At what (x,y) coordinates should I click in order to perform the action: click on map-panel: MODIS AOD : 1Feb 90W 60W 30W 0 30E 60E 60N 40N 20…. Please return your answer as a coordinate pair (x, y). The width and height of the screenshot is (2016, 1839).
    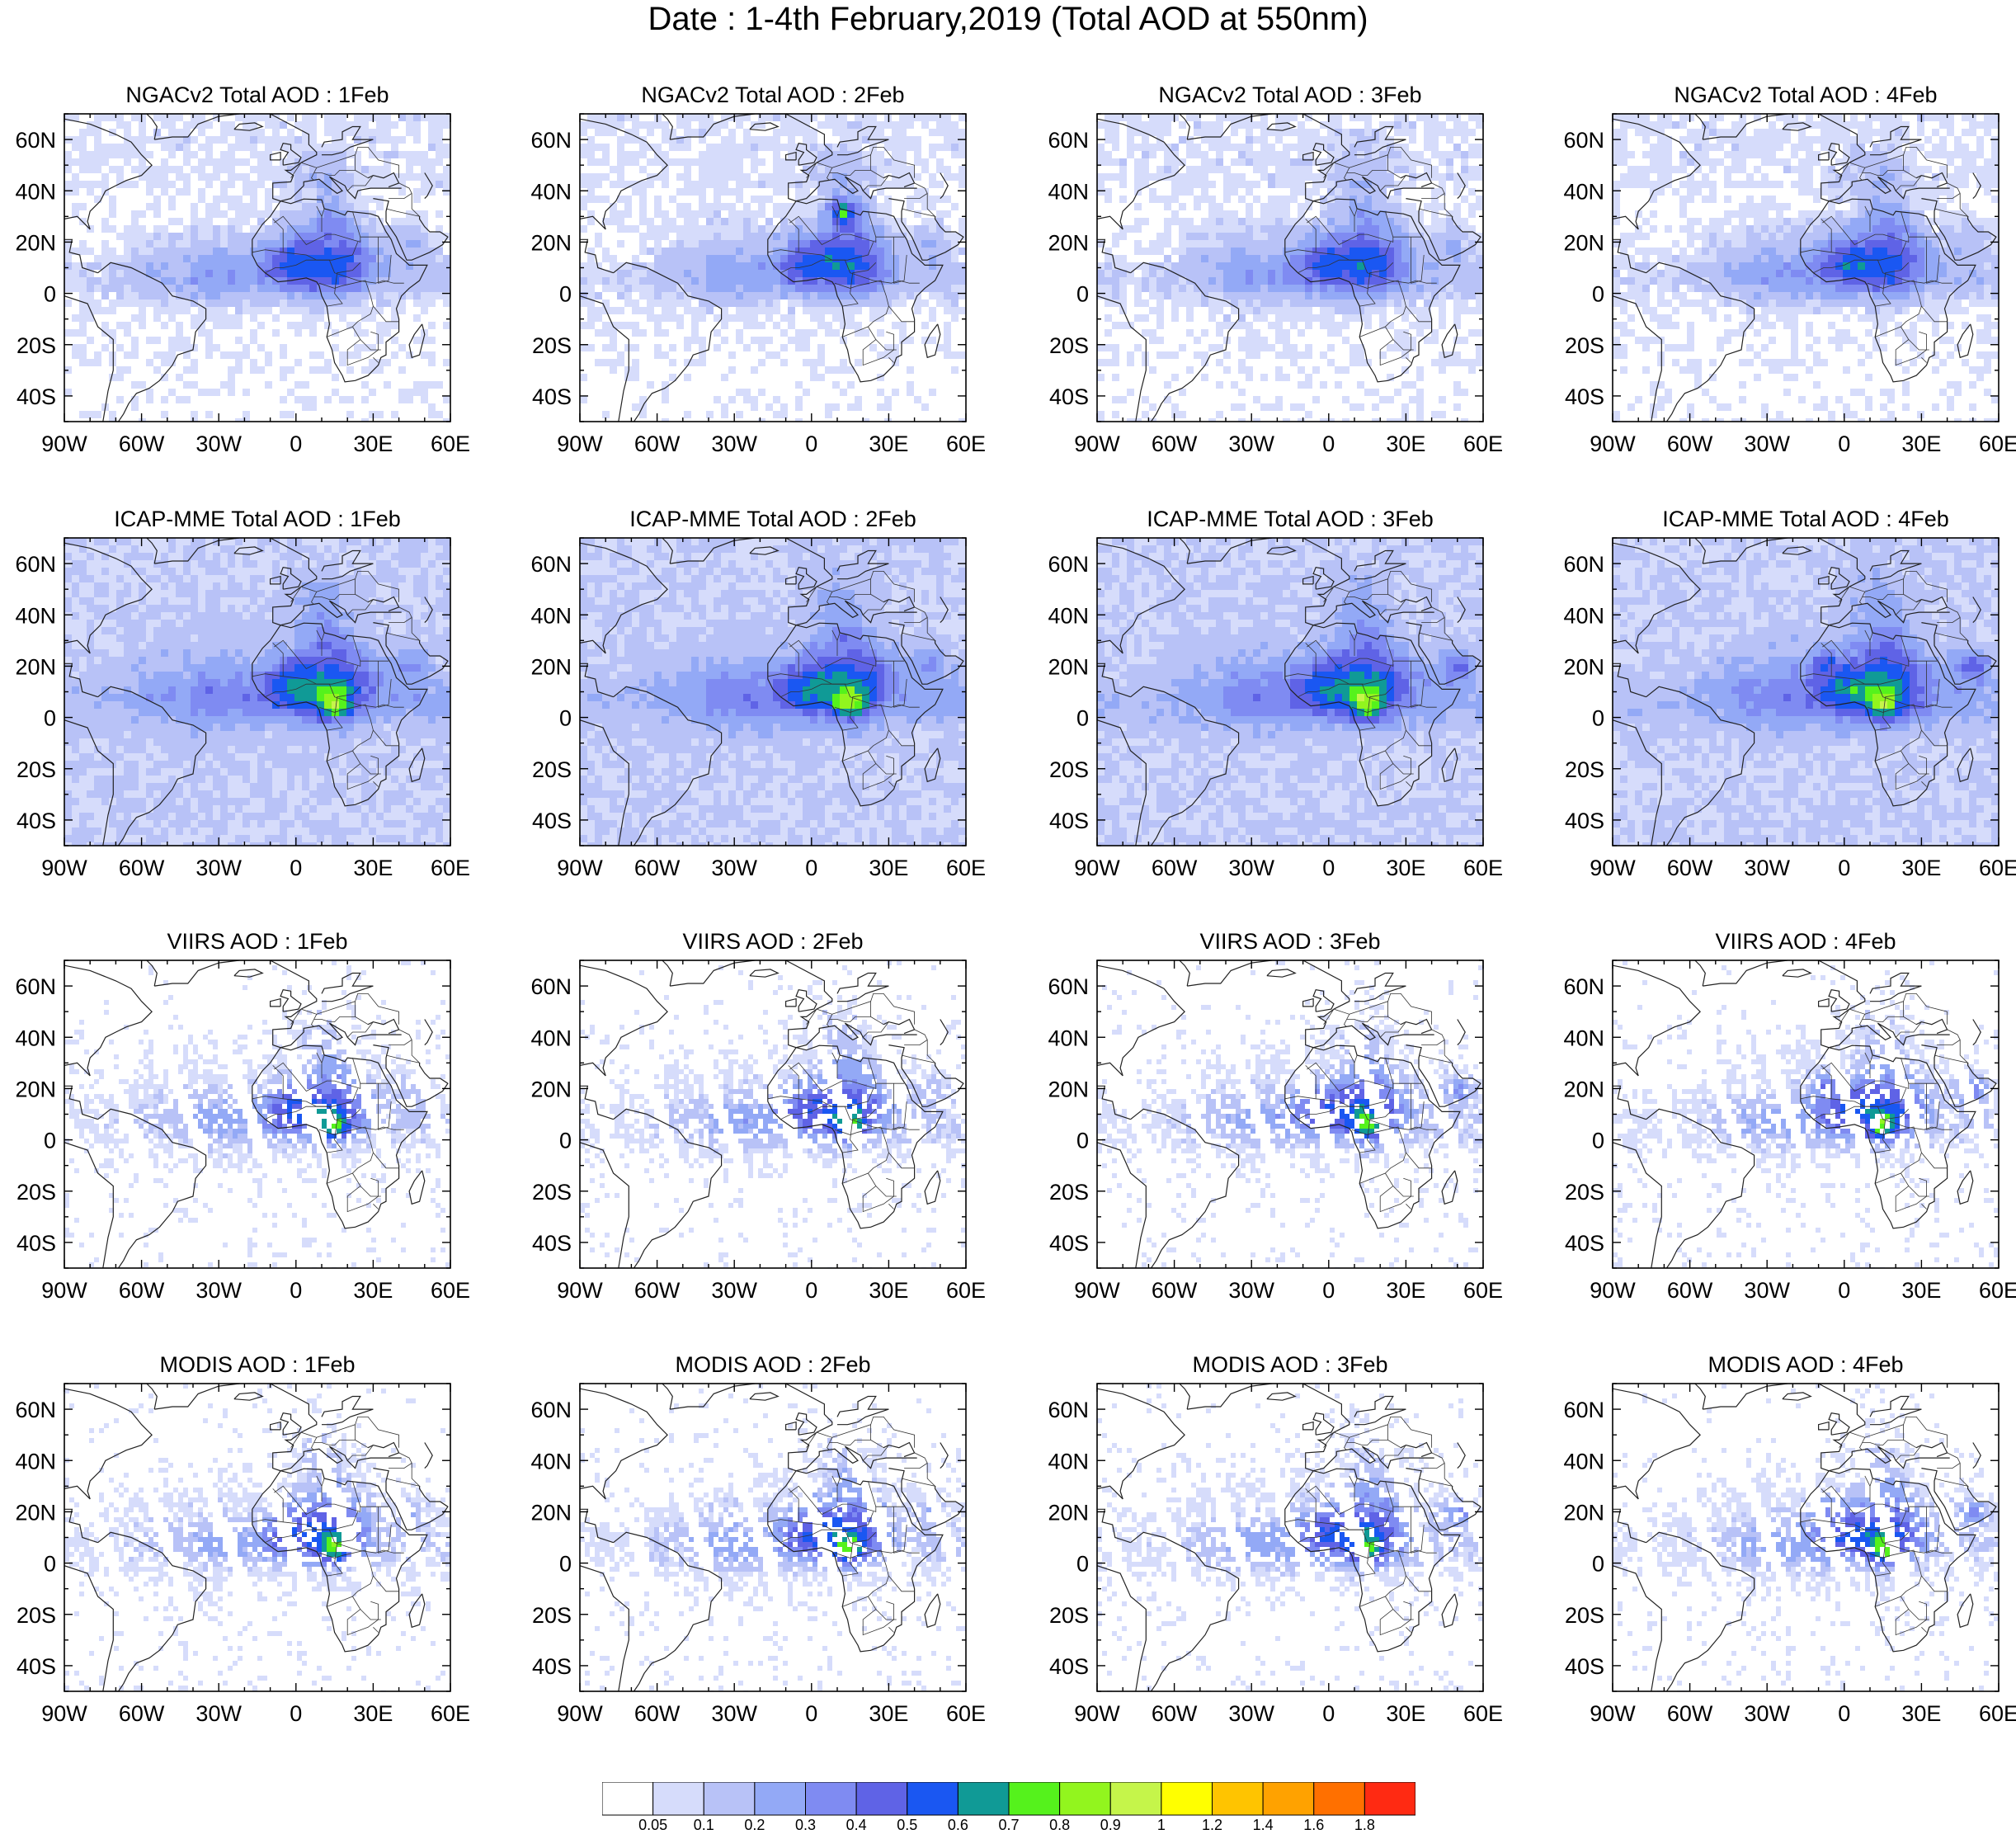
    Looking at the image, I should click on (242, 1539).